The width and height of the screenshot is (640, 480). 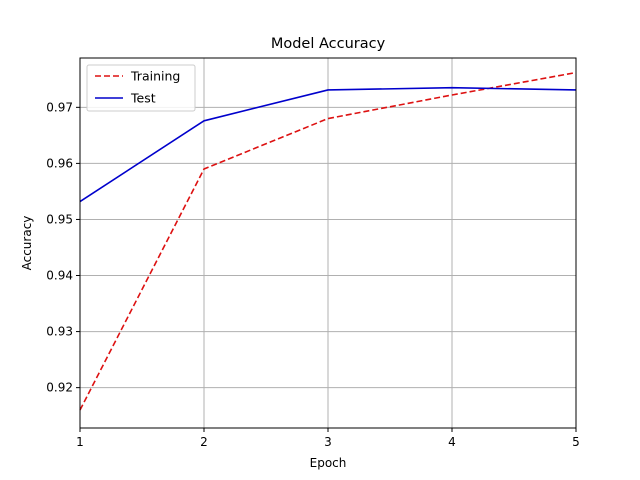 I want to click on y-tick-label: 0.92, so click(x=59, y=388).